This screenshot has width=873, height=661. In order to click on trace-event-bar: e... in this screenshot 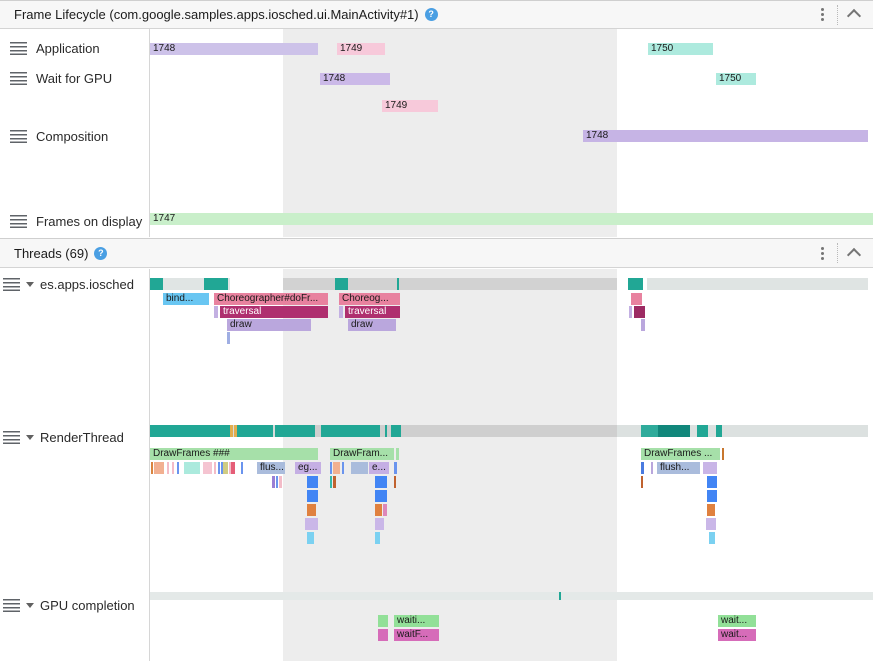, I will do `click(379, 468)`.